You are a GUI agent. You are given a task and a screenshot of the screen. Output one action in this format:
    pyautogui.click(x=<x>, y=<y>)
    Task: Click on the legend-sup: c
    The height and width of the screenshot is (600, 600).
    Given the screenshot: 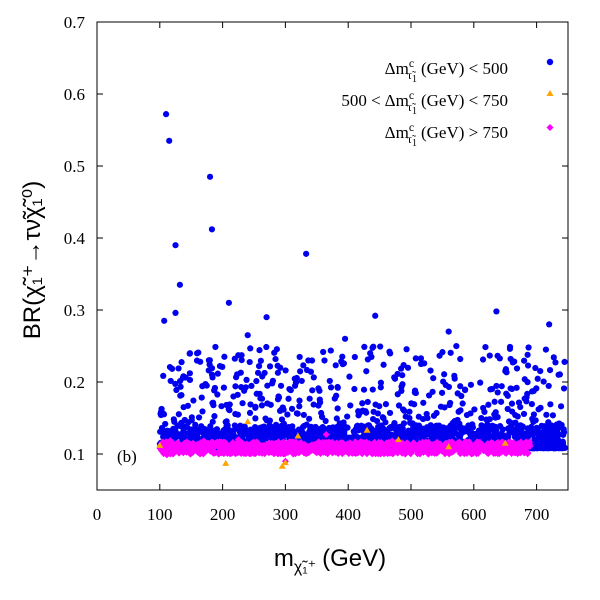 What is the action you would take?
    pyautogui.click(x=411, y=63)
    